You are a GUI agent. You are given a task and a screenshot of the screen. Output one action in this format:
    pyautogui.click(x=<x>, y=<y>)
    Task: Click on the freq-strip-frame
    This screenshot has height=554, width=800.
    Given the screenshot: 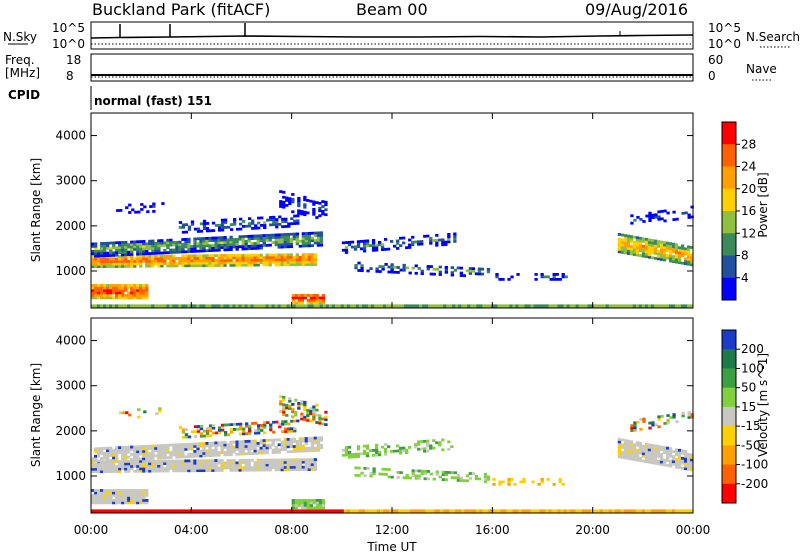 What is the action you would take?
    pyautogui.click(x=392, y=67)
    